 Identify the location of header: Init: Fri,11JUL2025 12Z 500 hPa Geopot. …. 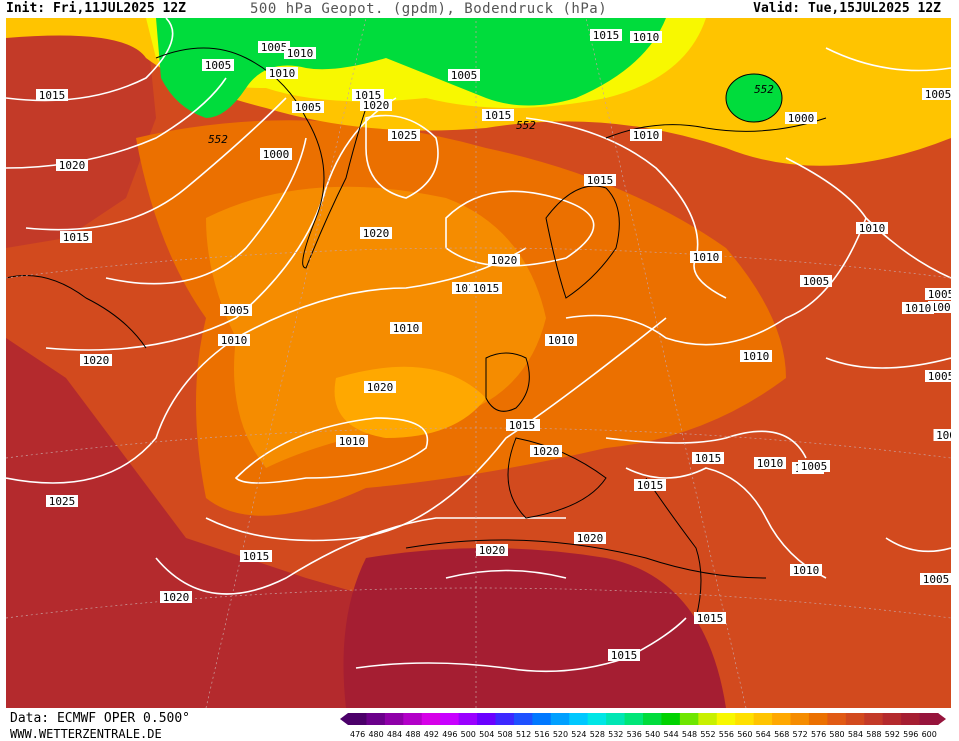
(479, 9).